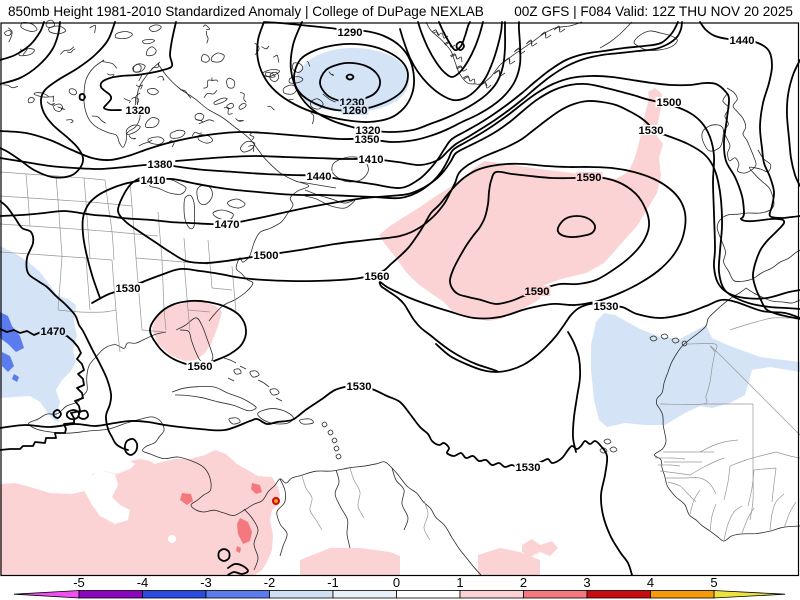 The image size is (800, 600). Describe the element at coordinates (523, 582) in the screenshot. I see `svg-text: 2` at that location.